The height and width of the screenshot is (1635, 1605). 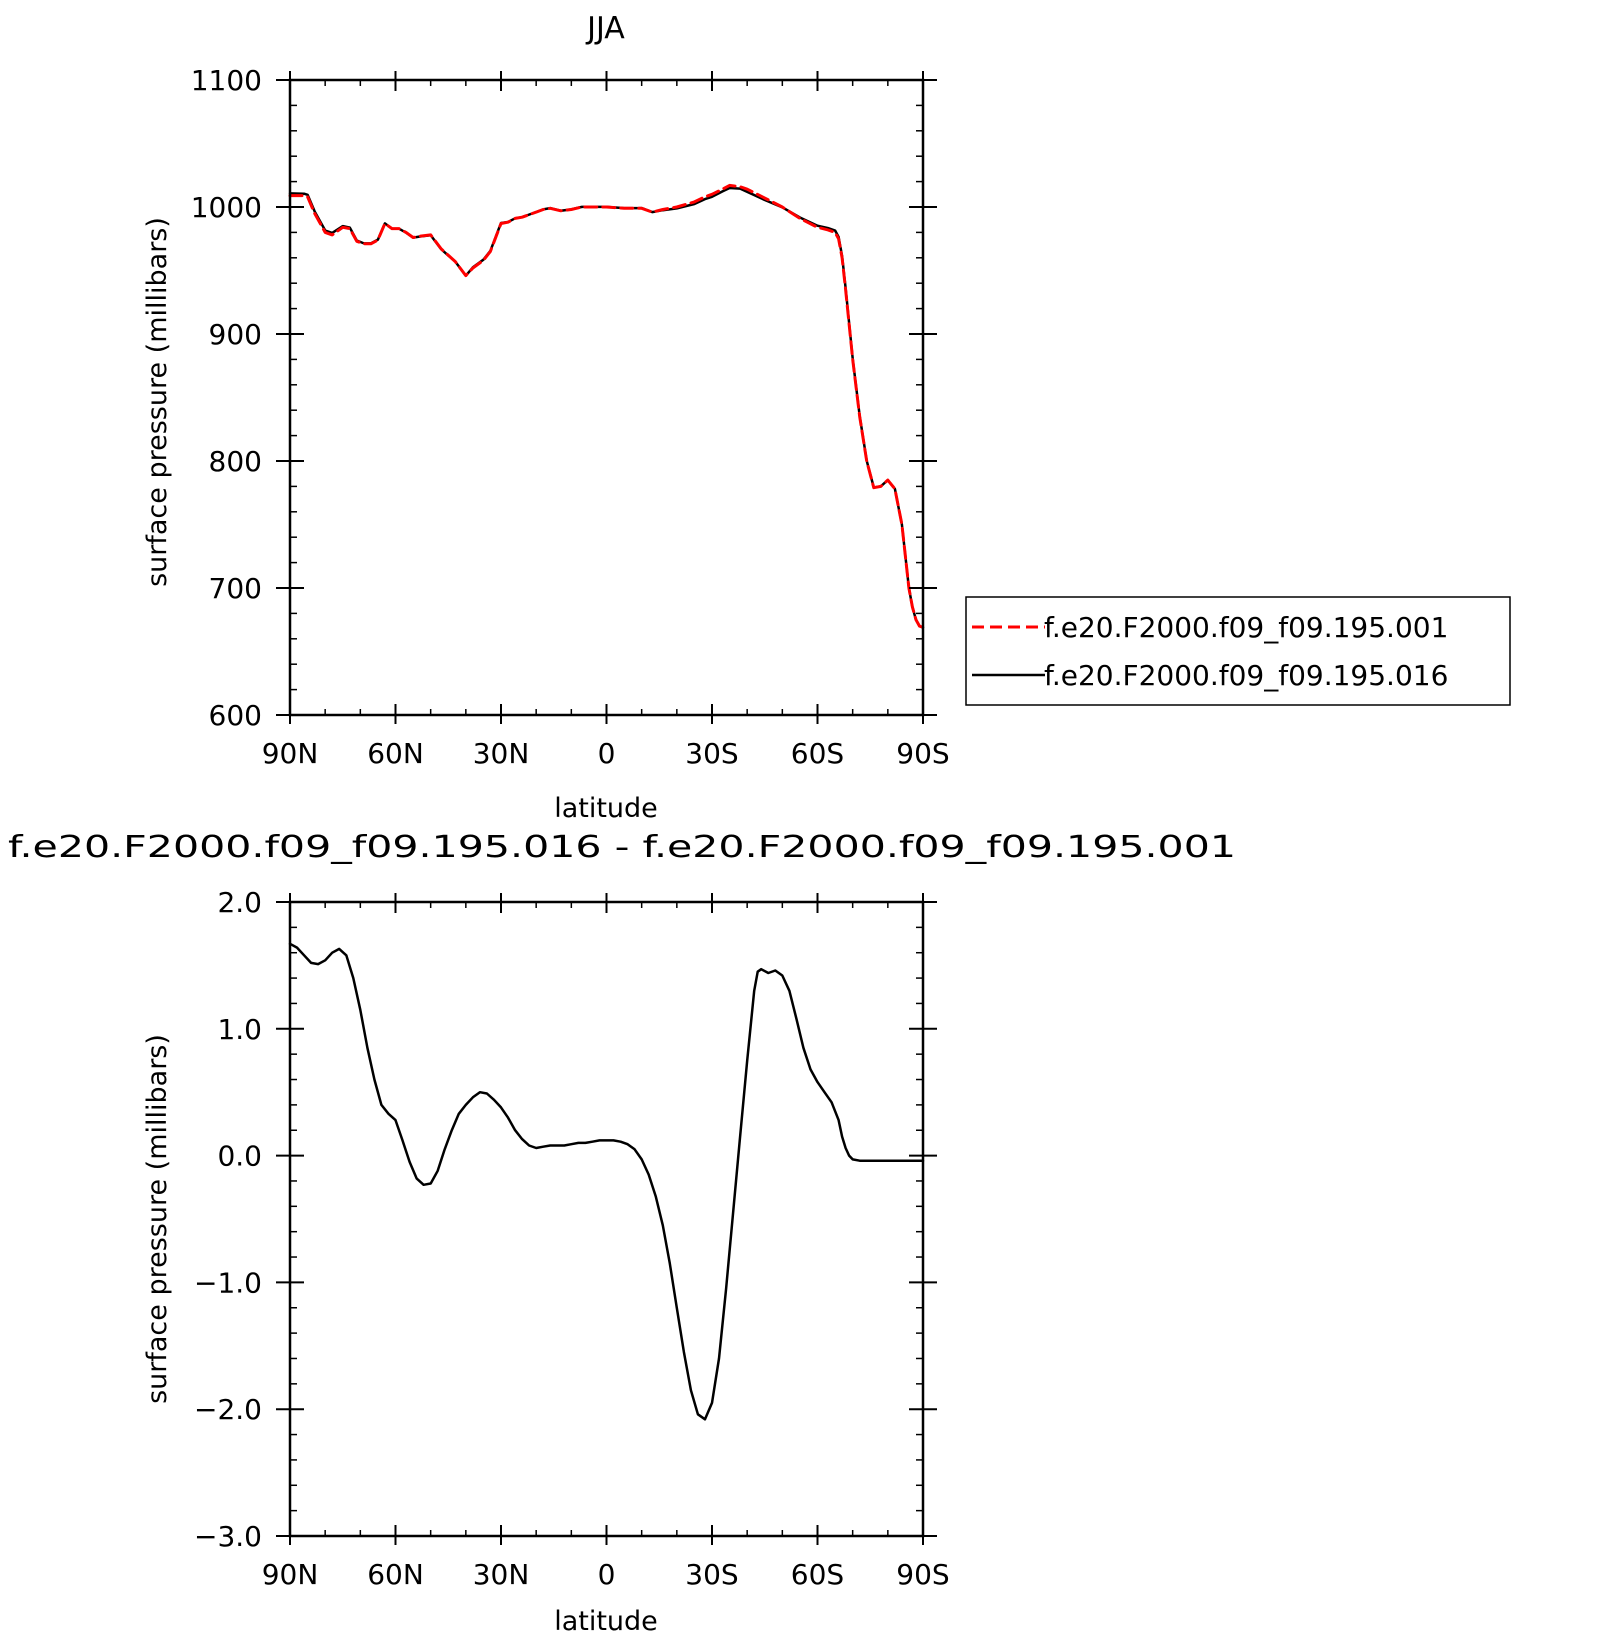 What do you see at coordinates (239, 1029) in the screenshot?
I see `y-tick-label: 1.0` at bounding box center [239, 1029].